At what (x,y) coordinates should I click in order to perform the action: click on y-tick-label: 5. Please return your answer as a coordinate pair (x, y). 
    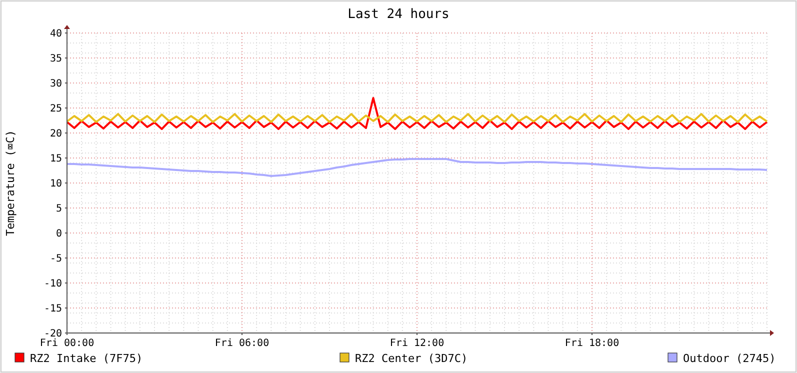
    Looking at the image, I should click on (59, 209).